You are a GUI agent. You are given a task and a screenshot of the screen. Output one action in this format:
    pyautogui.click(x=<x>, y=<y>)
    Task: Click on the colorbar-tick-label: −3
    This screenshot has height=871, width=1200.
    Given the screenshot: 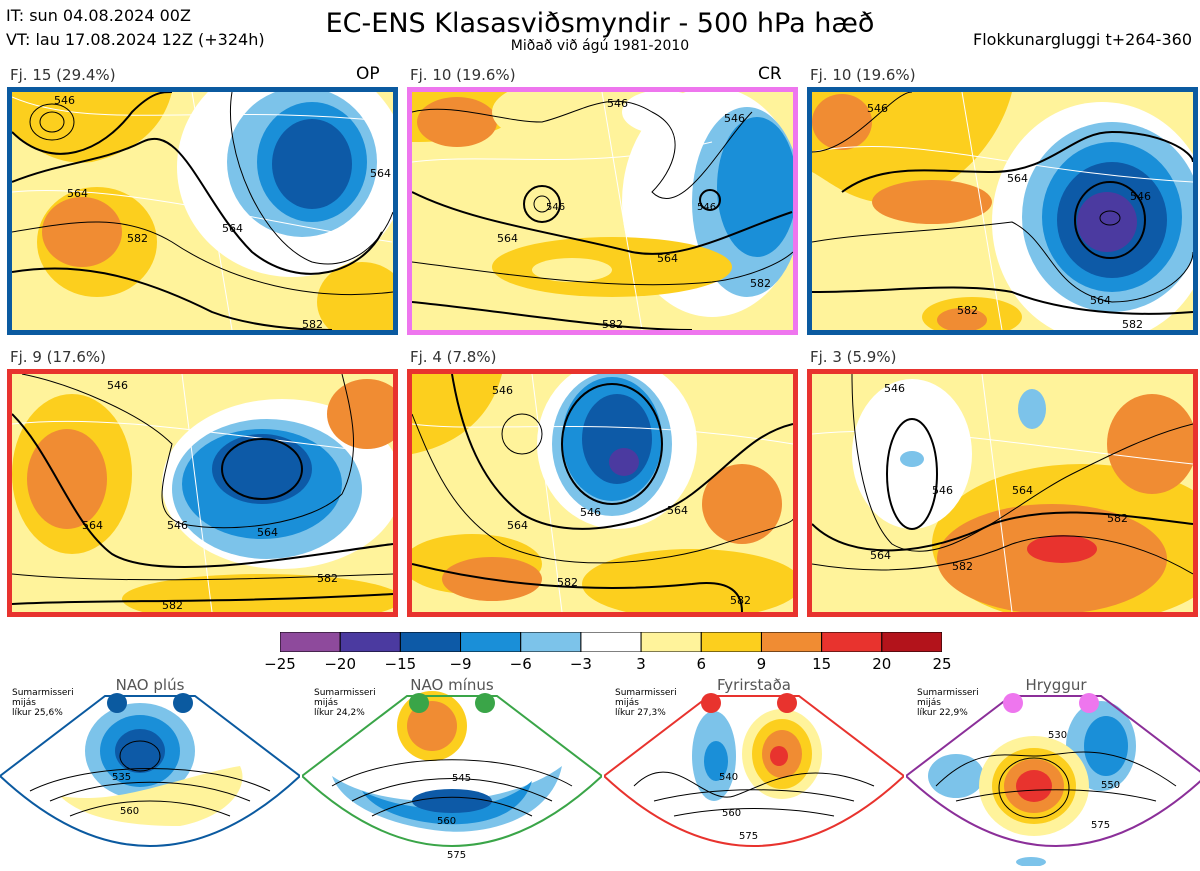 What is the action you would take?
    pyautogui.click(x=580, y=664)
    